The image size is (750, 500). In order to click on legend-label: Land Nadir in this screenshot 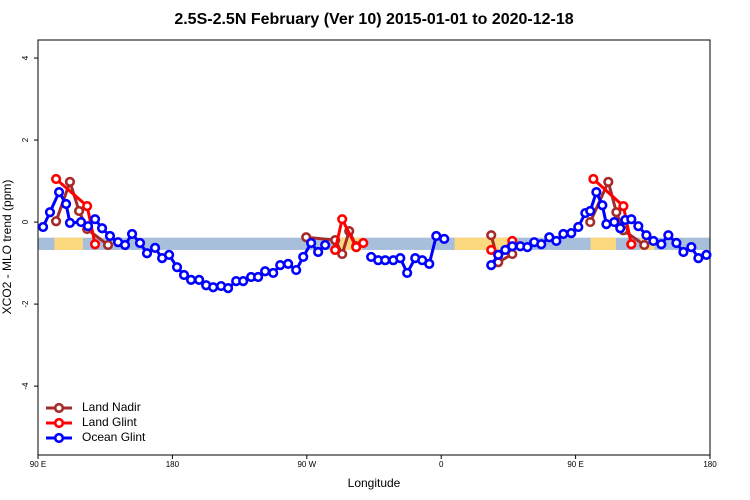, I will do `click(111, 407)`.